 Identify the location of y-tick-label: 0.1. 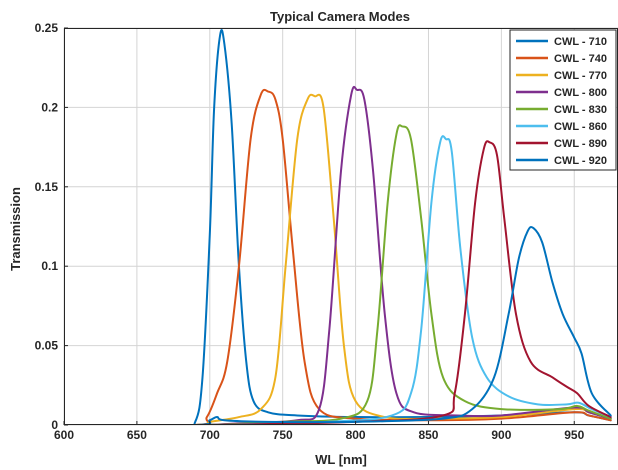
(49, 266).